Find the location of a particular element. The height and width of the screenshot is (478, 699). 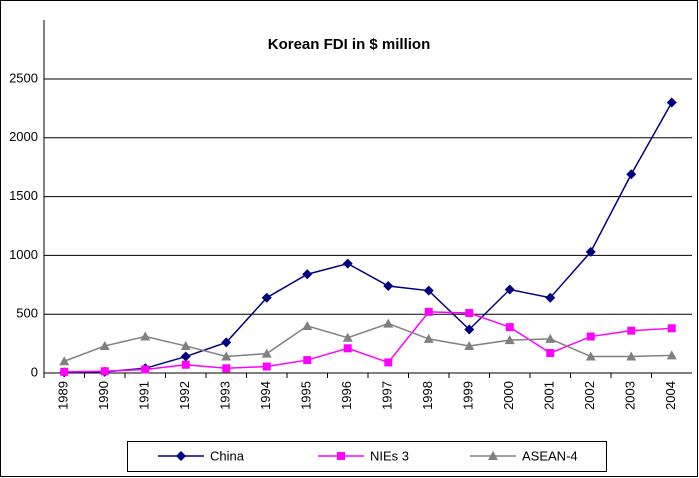

x-tick-label: 2000 is located at coordinates (508, 395).